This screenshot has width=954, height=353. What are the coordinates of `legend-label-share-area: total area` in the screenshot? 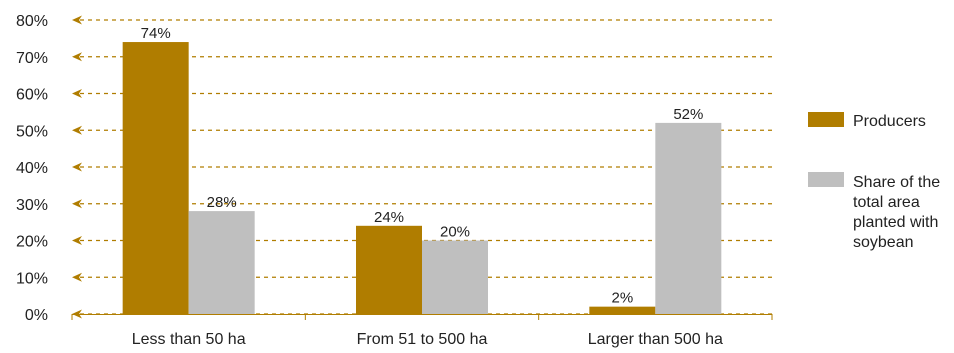 It's located at (886, 202).